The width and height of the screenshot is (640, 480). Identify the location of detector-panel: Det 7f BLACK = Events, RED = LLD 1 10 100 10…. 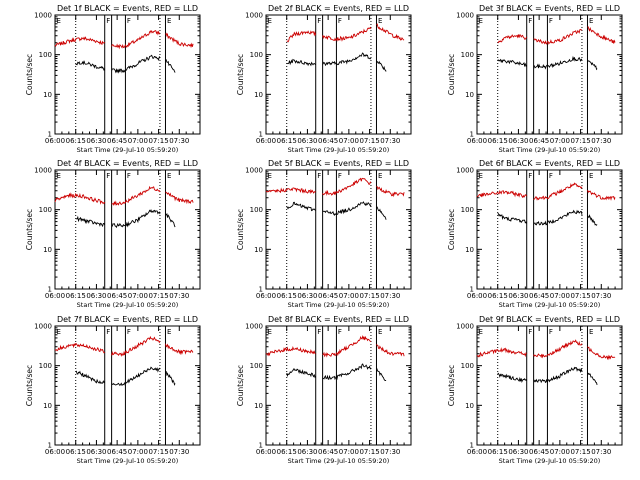
(113, 390).